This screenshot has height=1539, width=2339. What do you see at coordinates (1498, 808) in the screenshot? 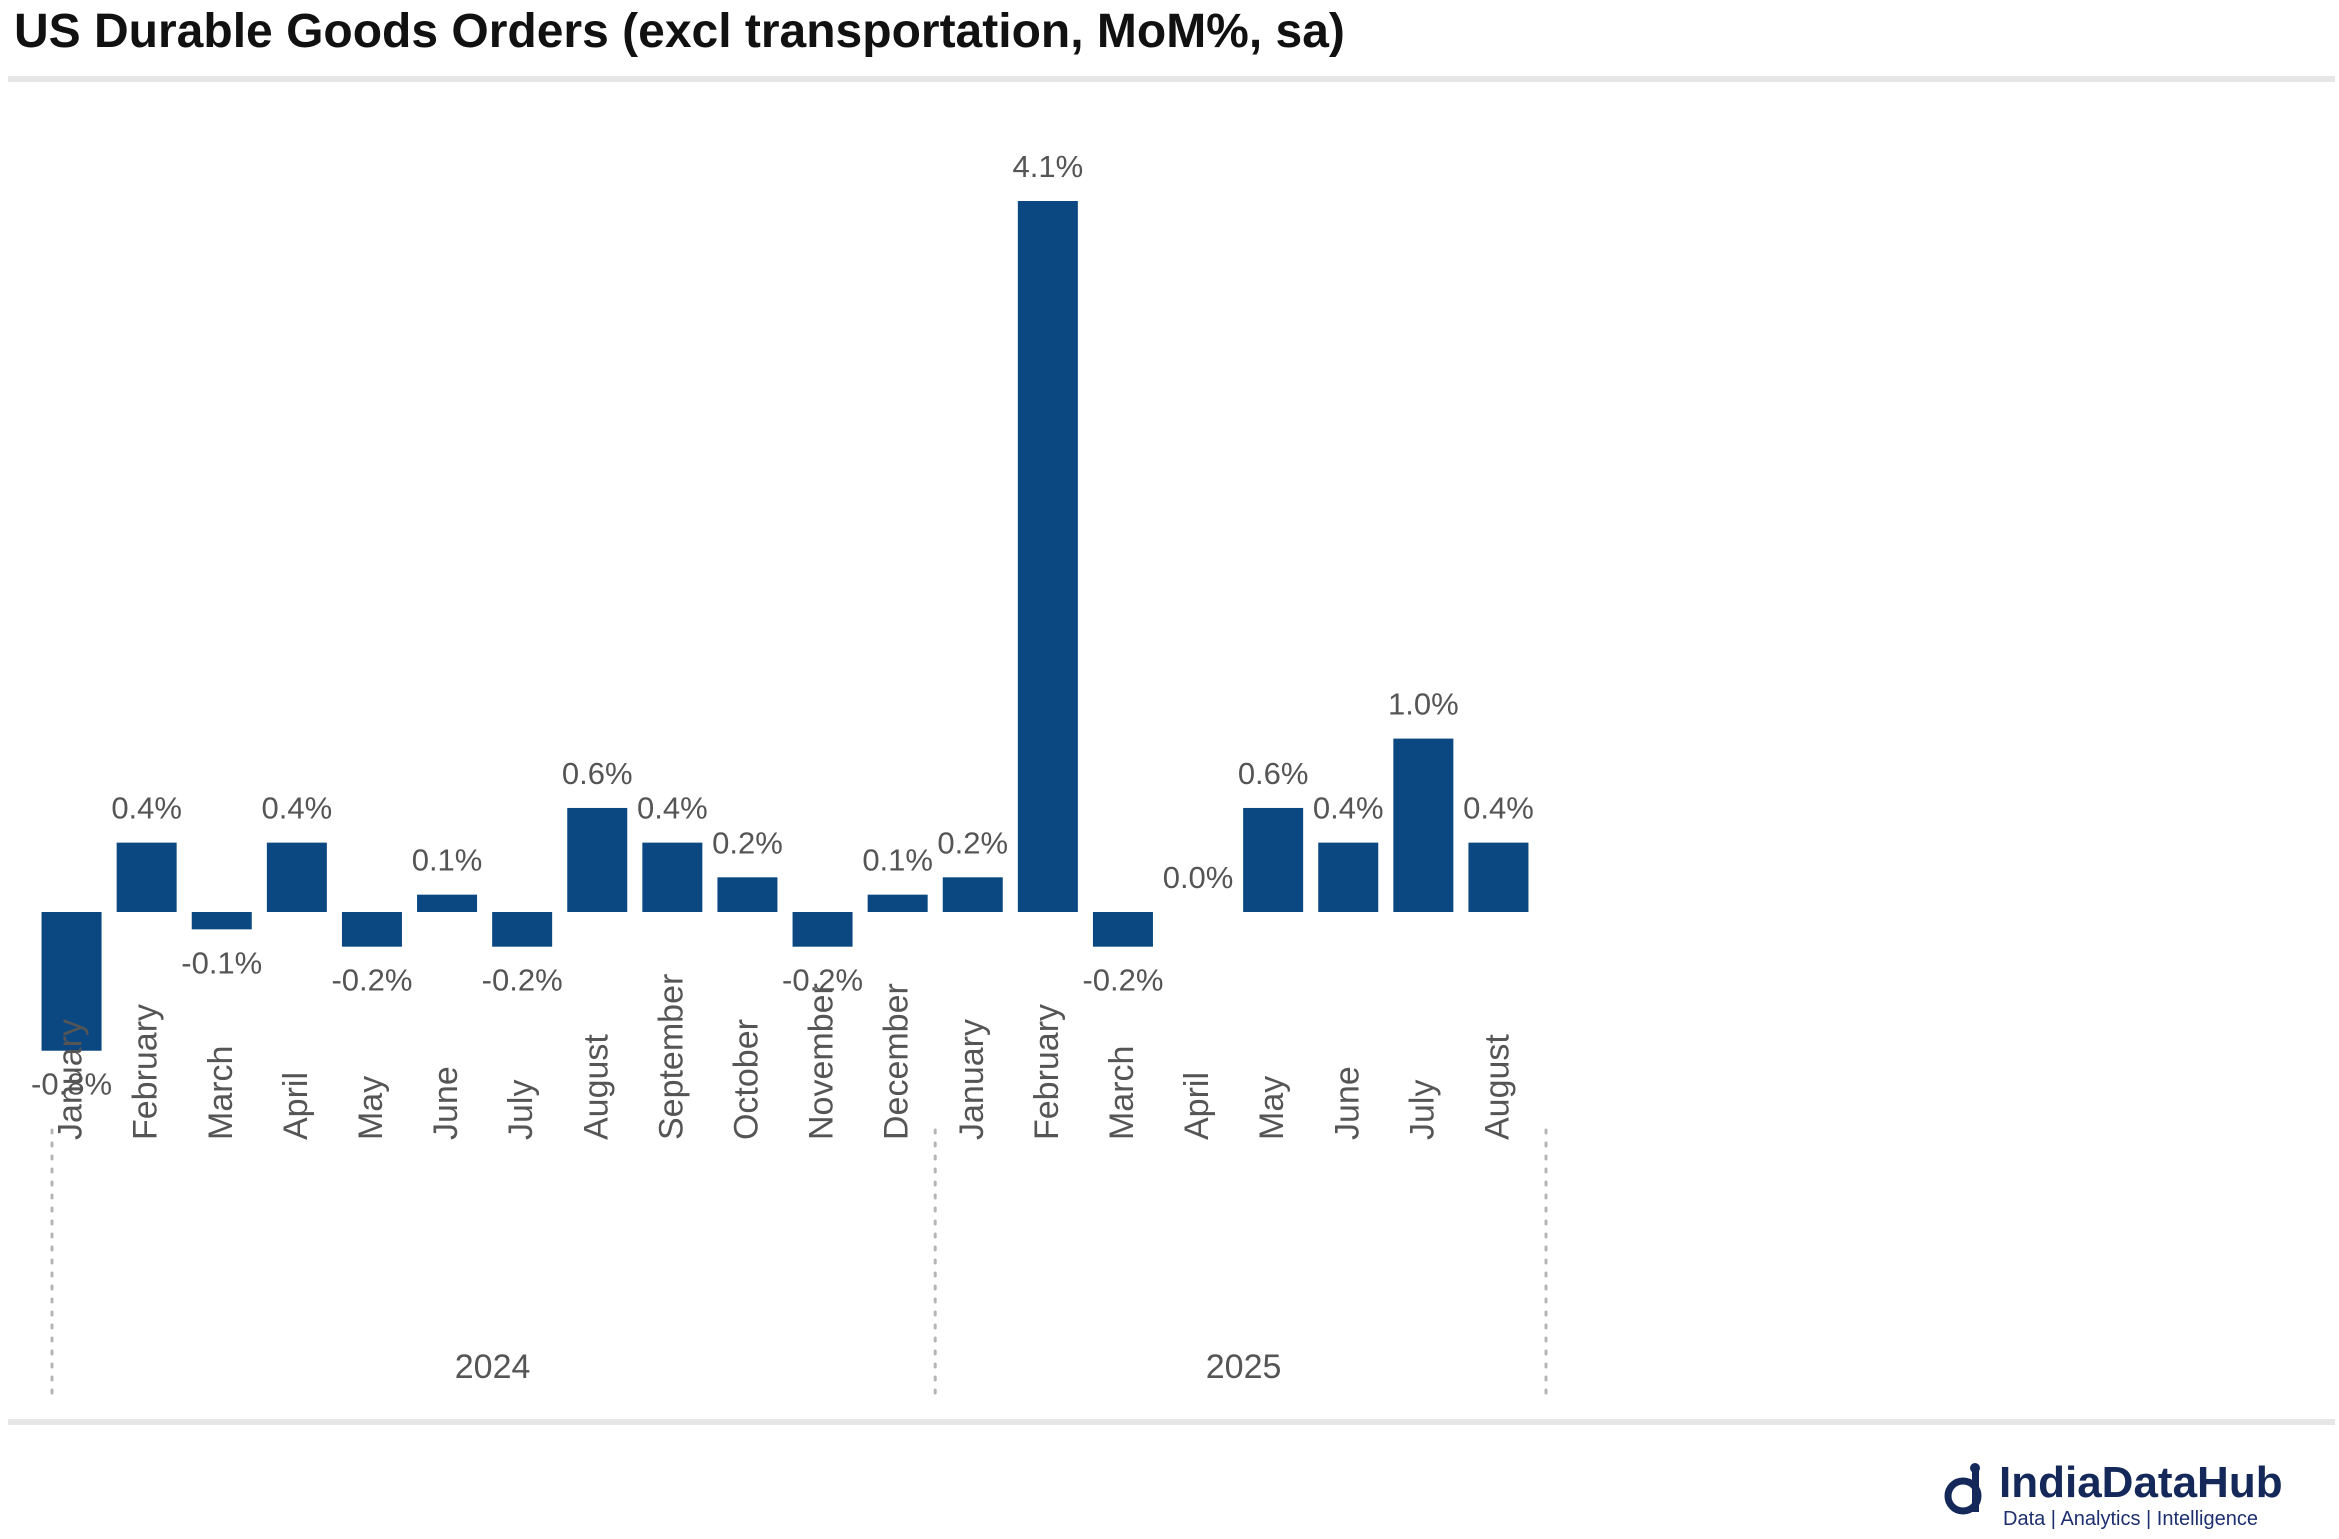
I see `data-label-20: 0.4%` at bounding box center [1498, 808].